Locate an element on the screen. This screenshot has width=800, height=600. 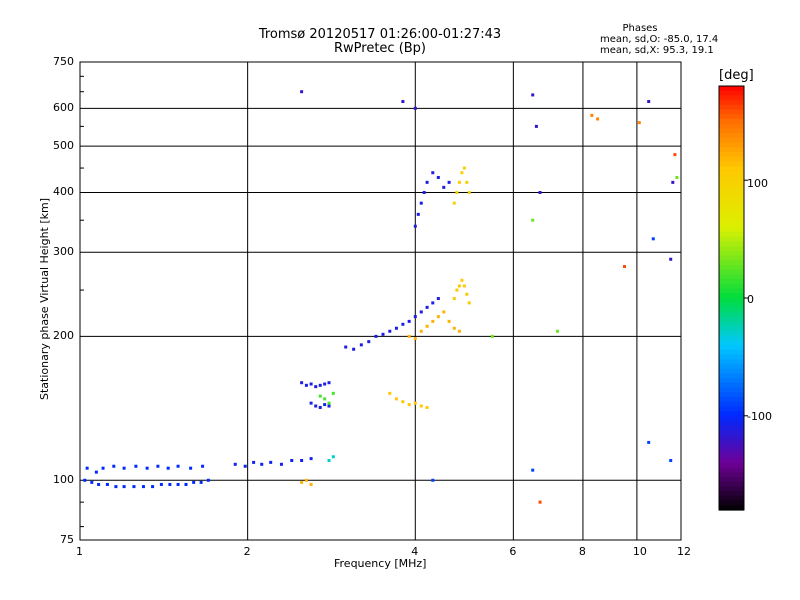
y-tick-label: 750 is located at coordinates (63, 61).